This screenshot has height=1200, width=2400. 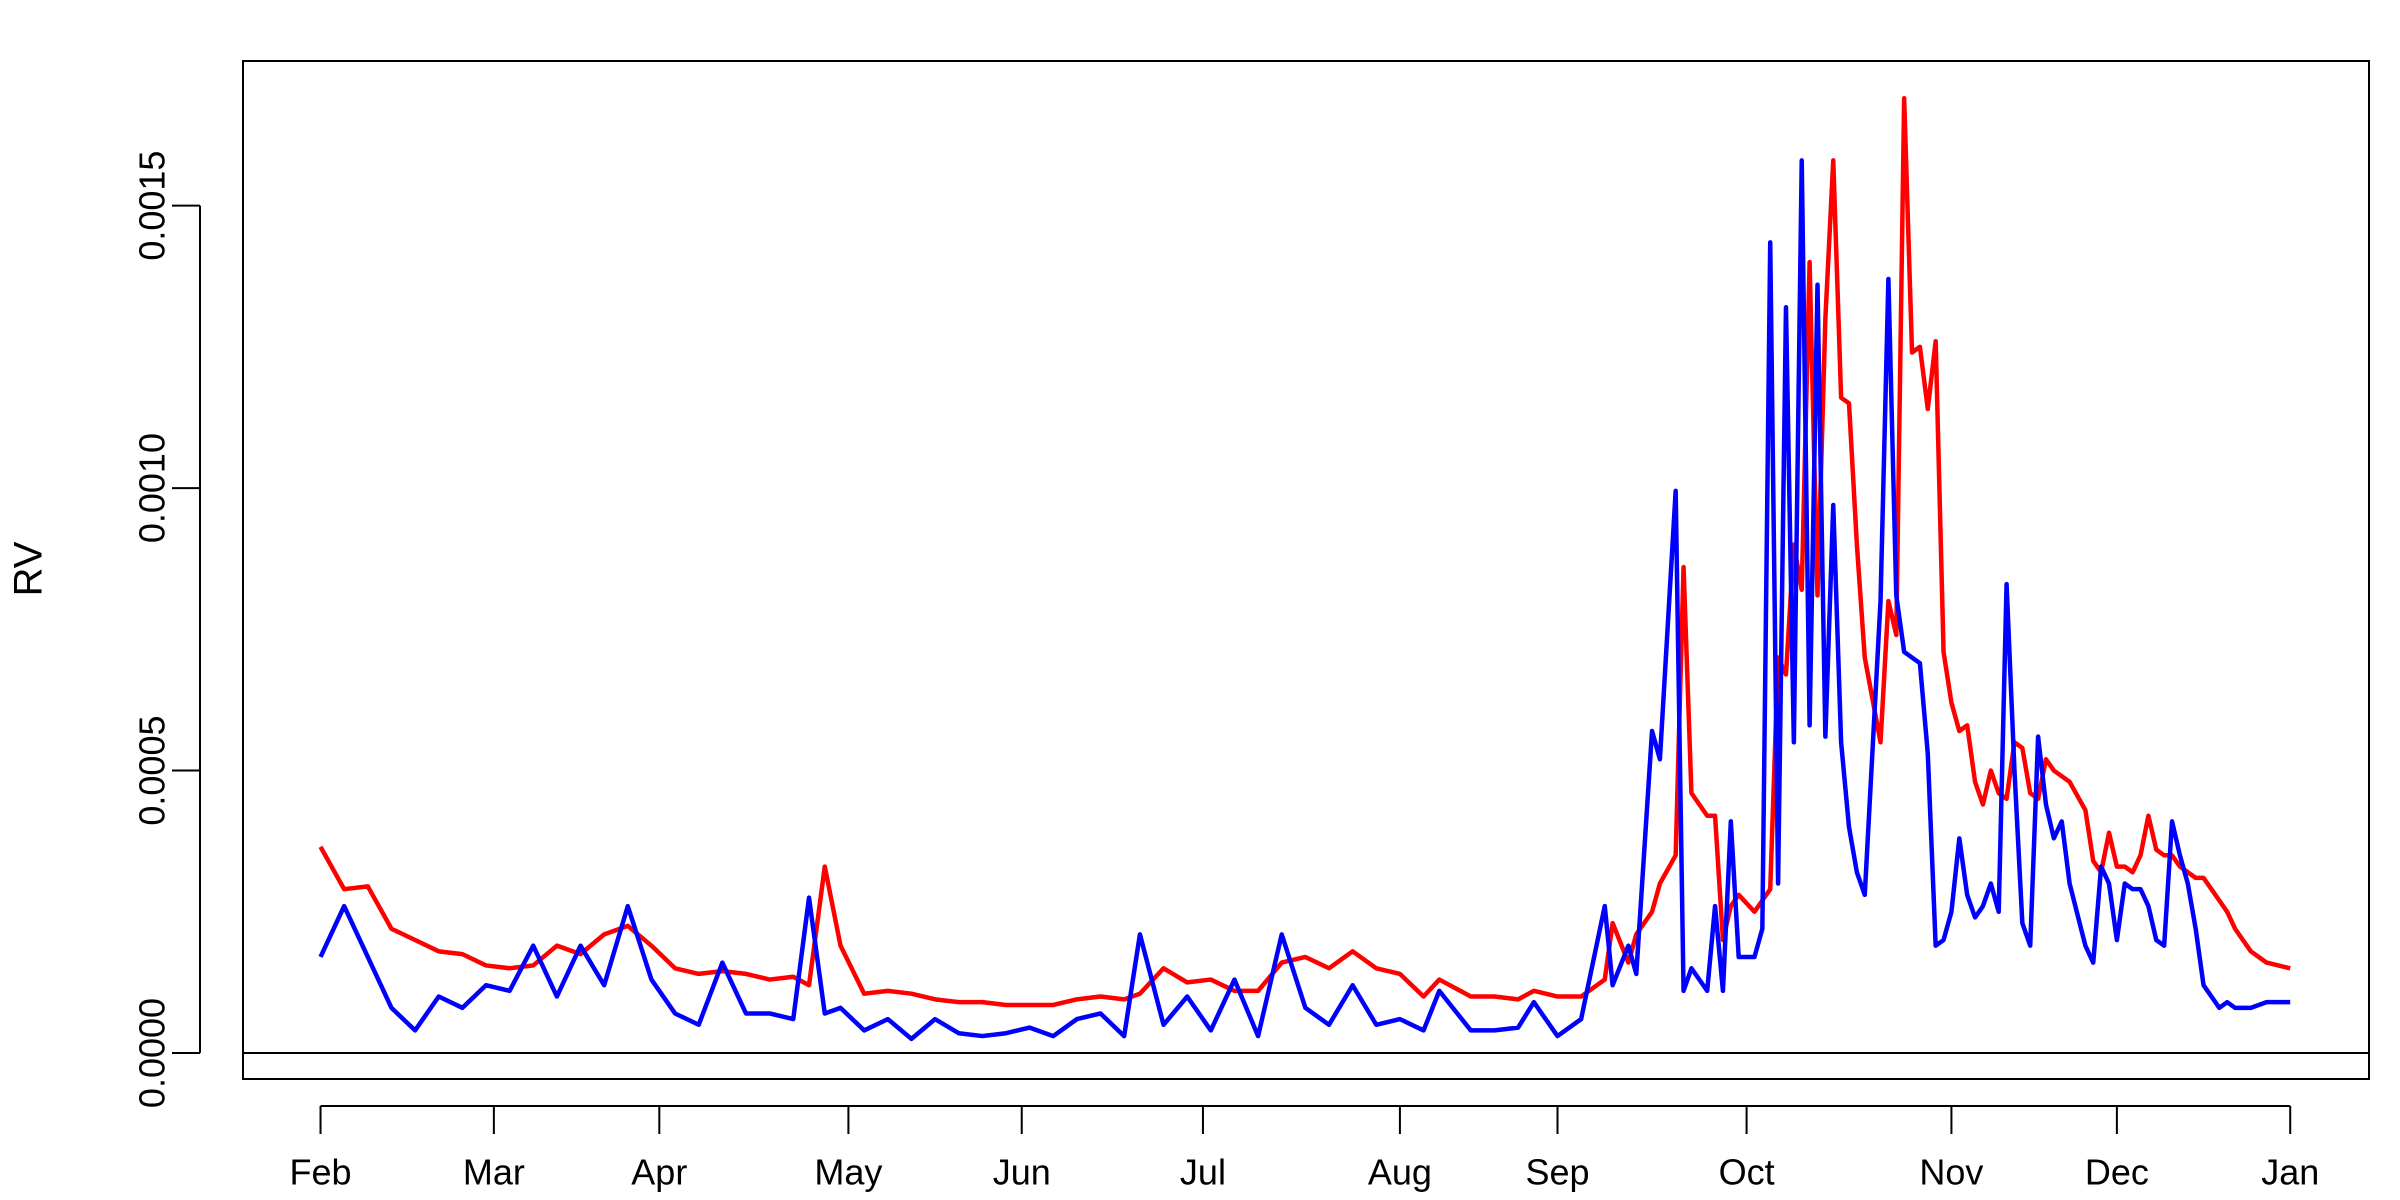 I want to click on x-tick-label: Aug, so click(x=1400, y=1172).